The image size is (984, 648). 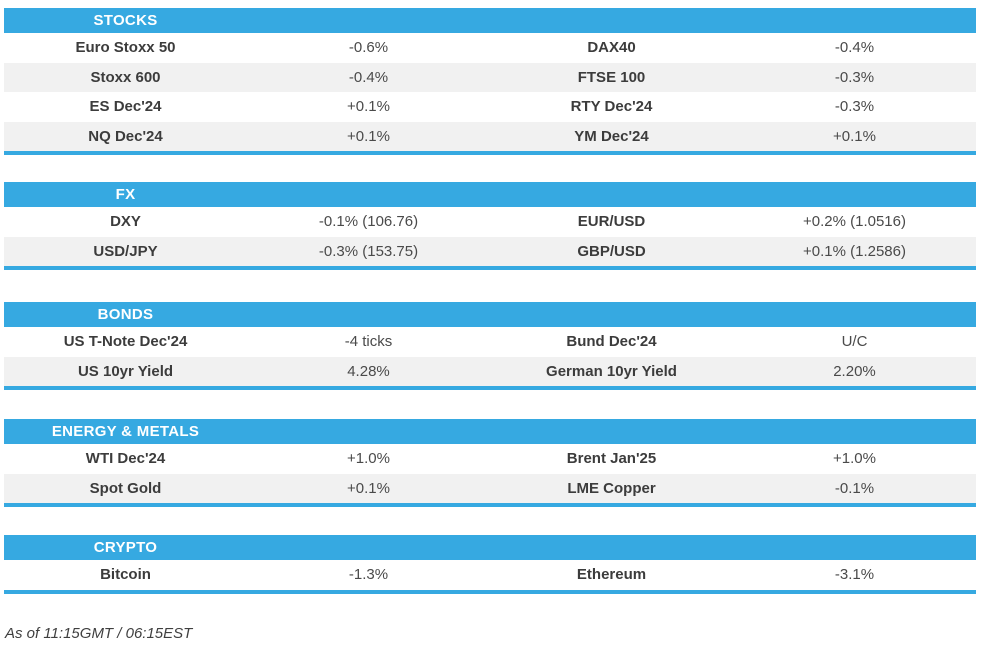 What do you see at coordinates (611, 251) in the screenshot?
I see `instrument-name: GBP/USD` at bounding box center [611, 251].